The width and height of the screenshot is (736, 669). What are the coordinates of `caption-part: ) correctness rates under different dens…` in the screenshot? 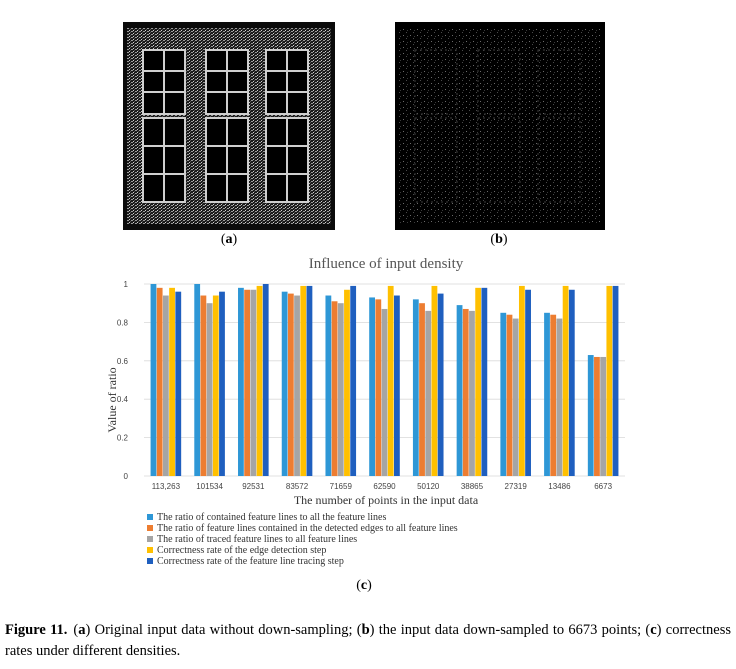 It's located at (368, 640).